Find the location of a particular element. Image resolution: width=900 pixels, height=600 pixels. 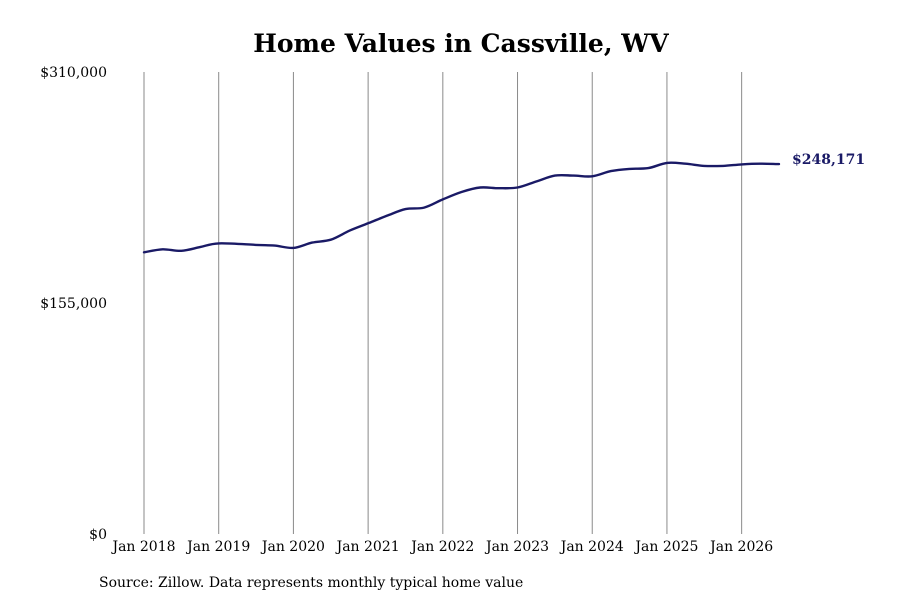

end-value-label: $248,171 is located at coordinates (828, 160).